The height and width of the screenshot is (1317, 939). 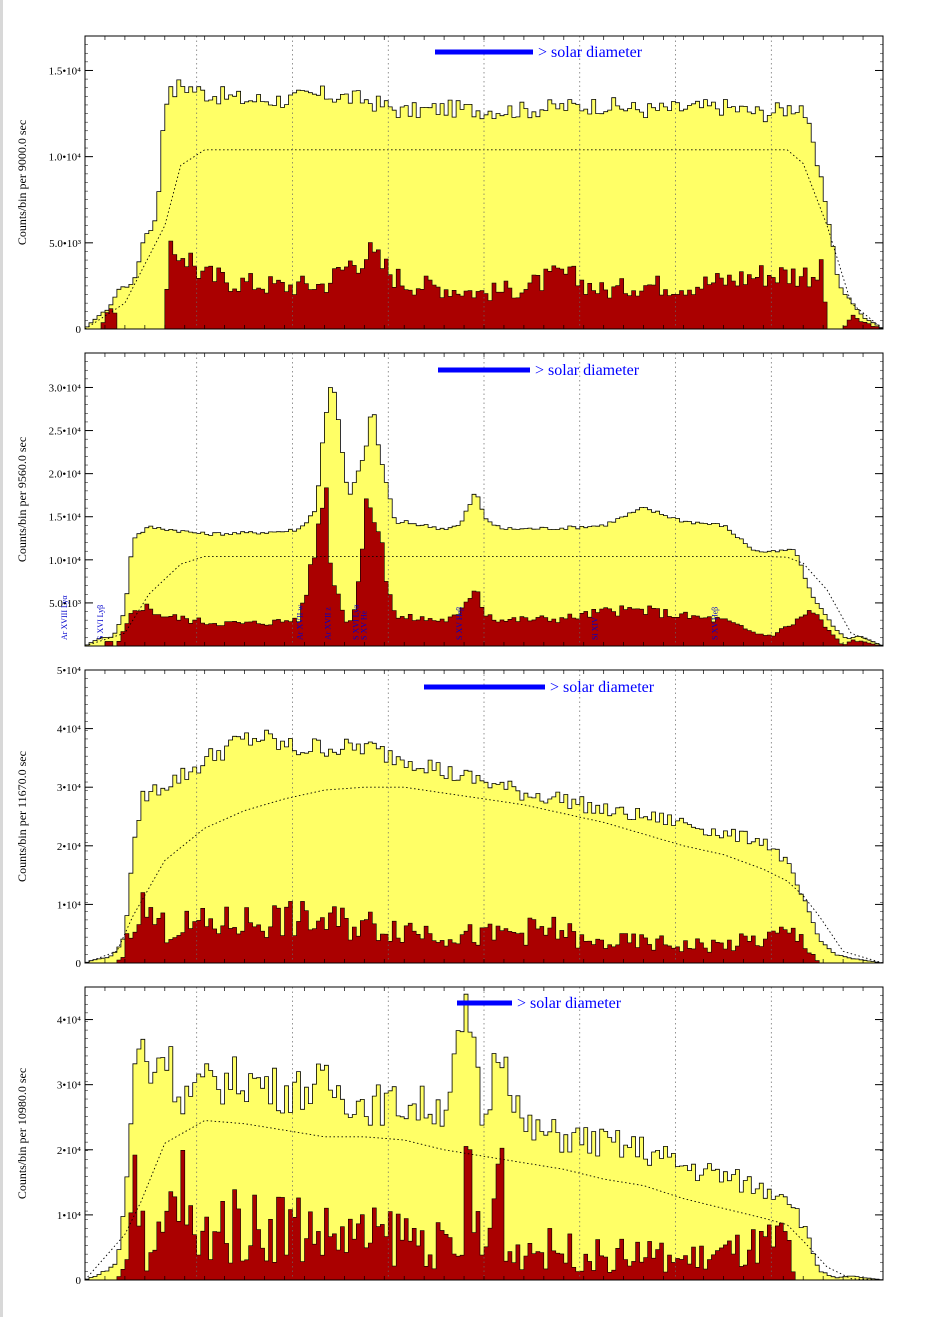 I want to click on spectral-line-label: Ar XVII w, so click(x=299, y=622).